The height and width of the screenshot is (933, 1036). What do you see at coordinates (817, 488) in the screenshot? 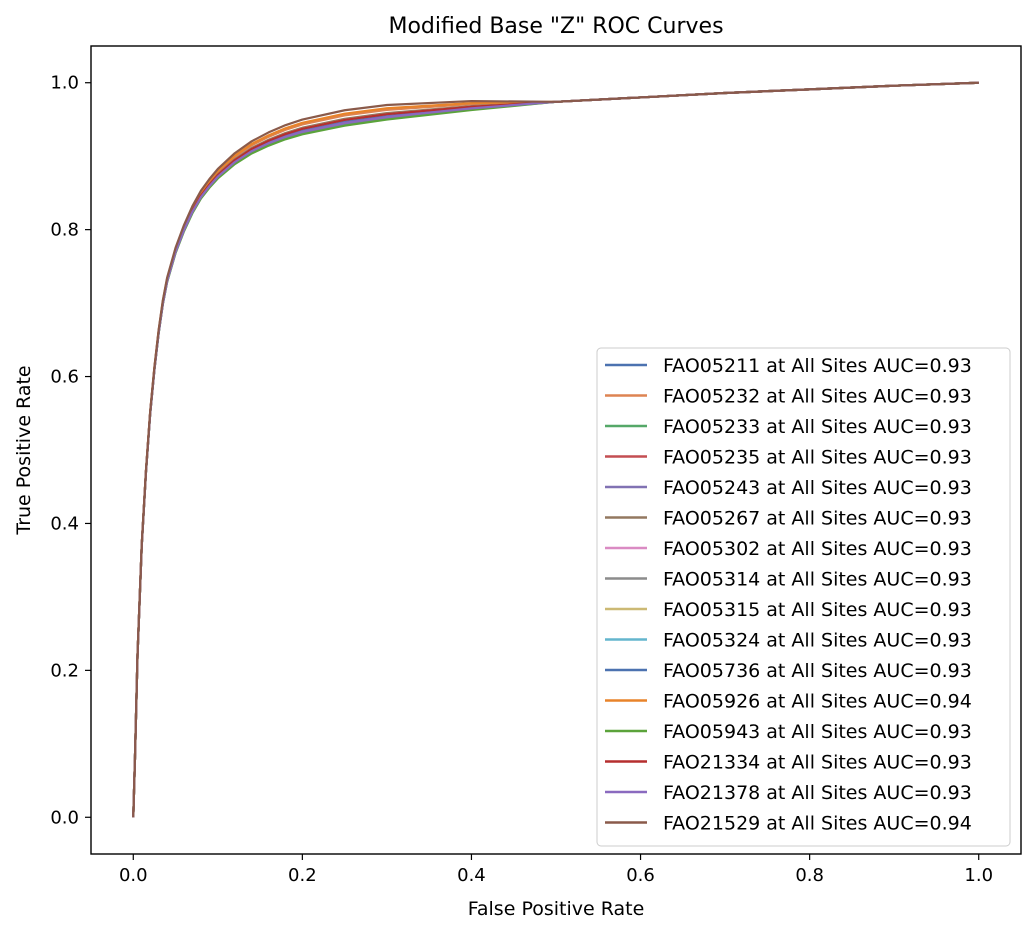
I see `legend-entry-label: FAO05243 at All Sites AUC=0.93` at bounding box center [817, 488].